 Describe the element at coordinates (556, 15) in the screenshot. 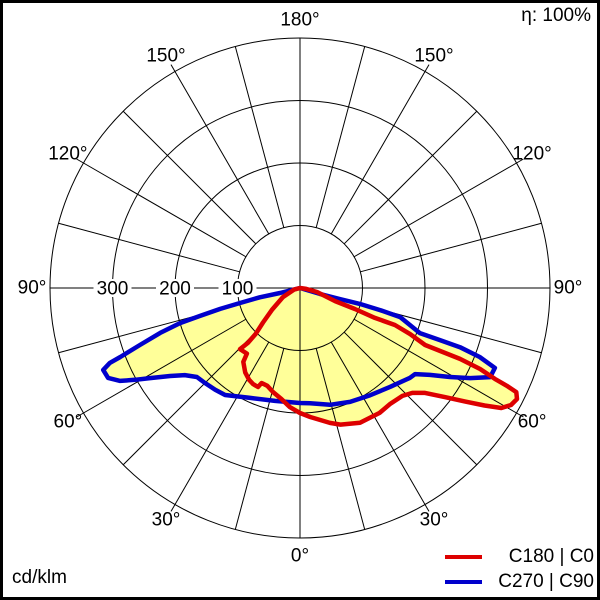

I see `efficiency-label: η: 100%` at that location.